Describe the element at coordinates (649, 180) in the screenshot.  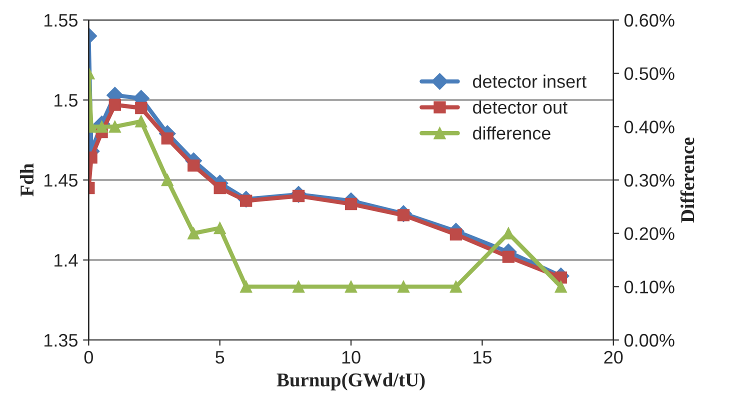
I see `y2-tick-label: 0.30%` at that location.